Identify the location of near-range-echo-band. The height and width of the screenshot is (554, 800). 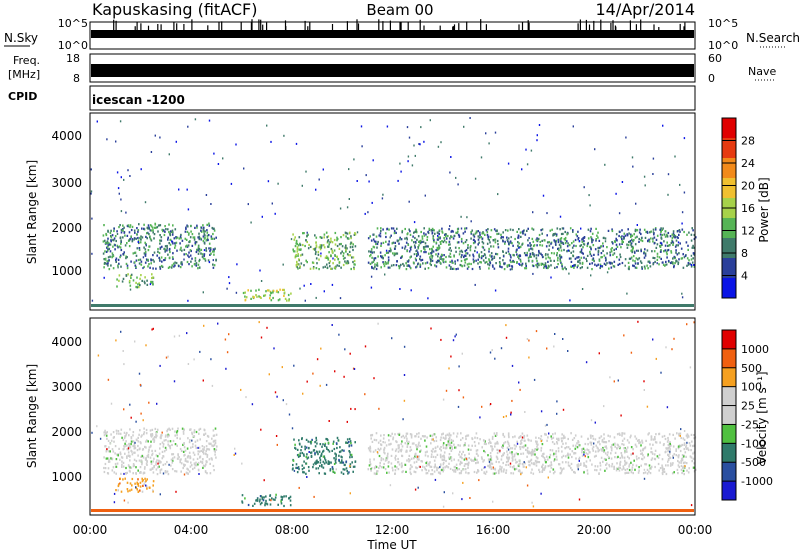
(392, 305).